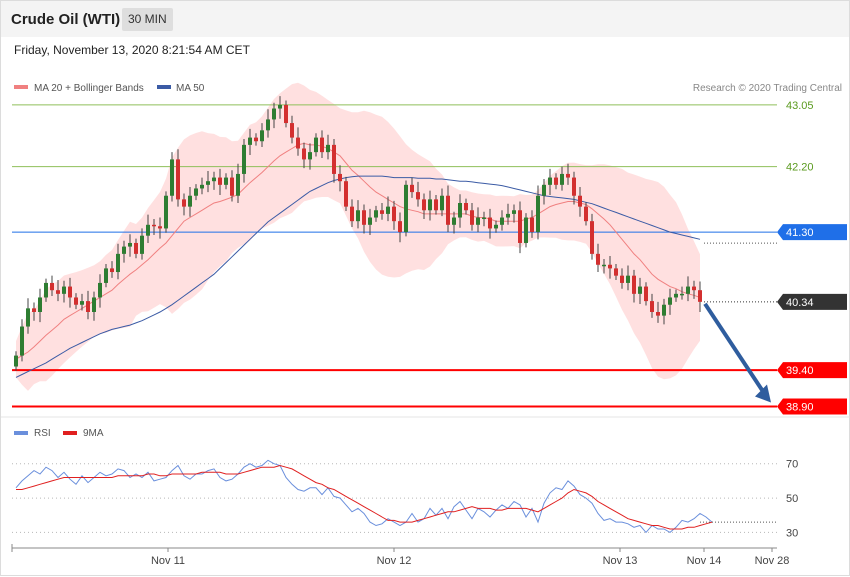 The width and height of the screenshot is (850, 577). Describe the element at coordinates (42, 433) in the screenshot. I see `rsi-legend-label: RSI` at that location.